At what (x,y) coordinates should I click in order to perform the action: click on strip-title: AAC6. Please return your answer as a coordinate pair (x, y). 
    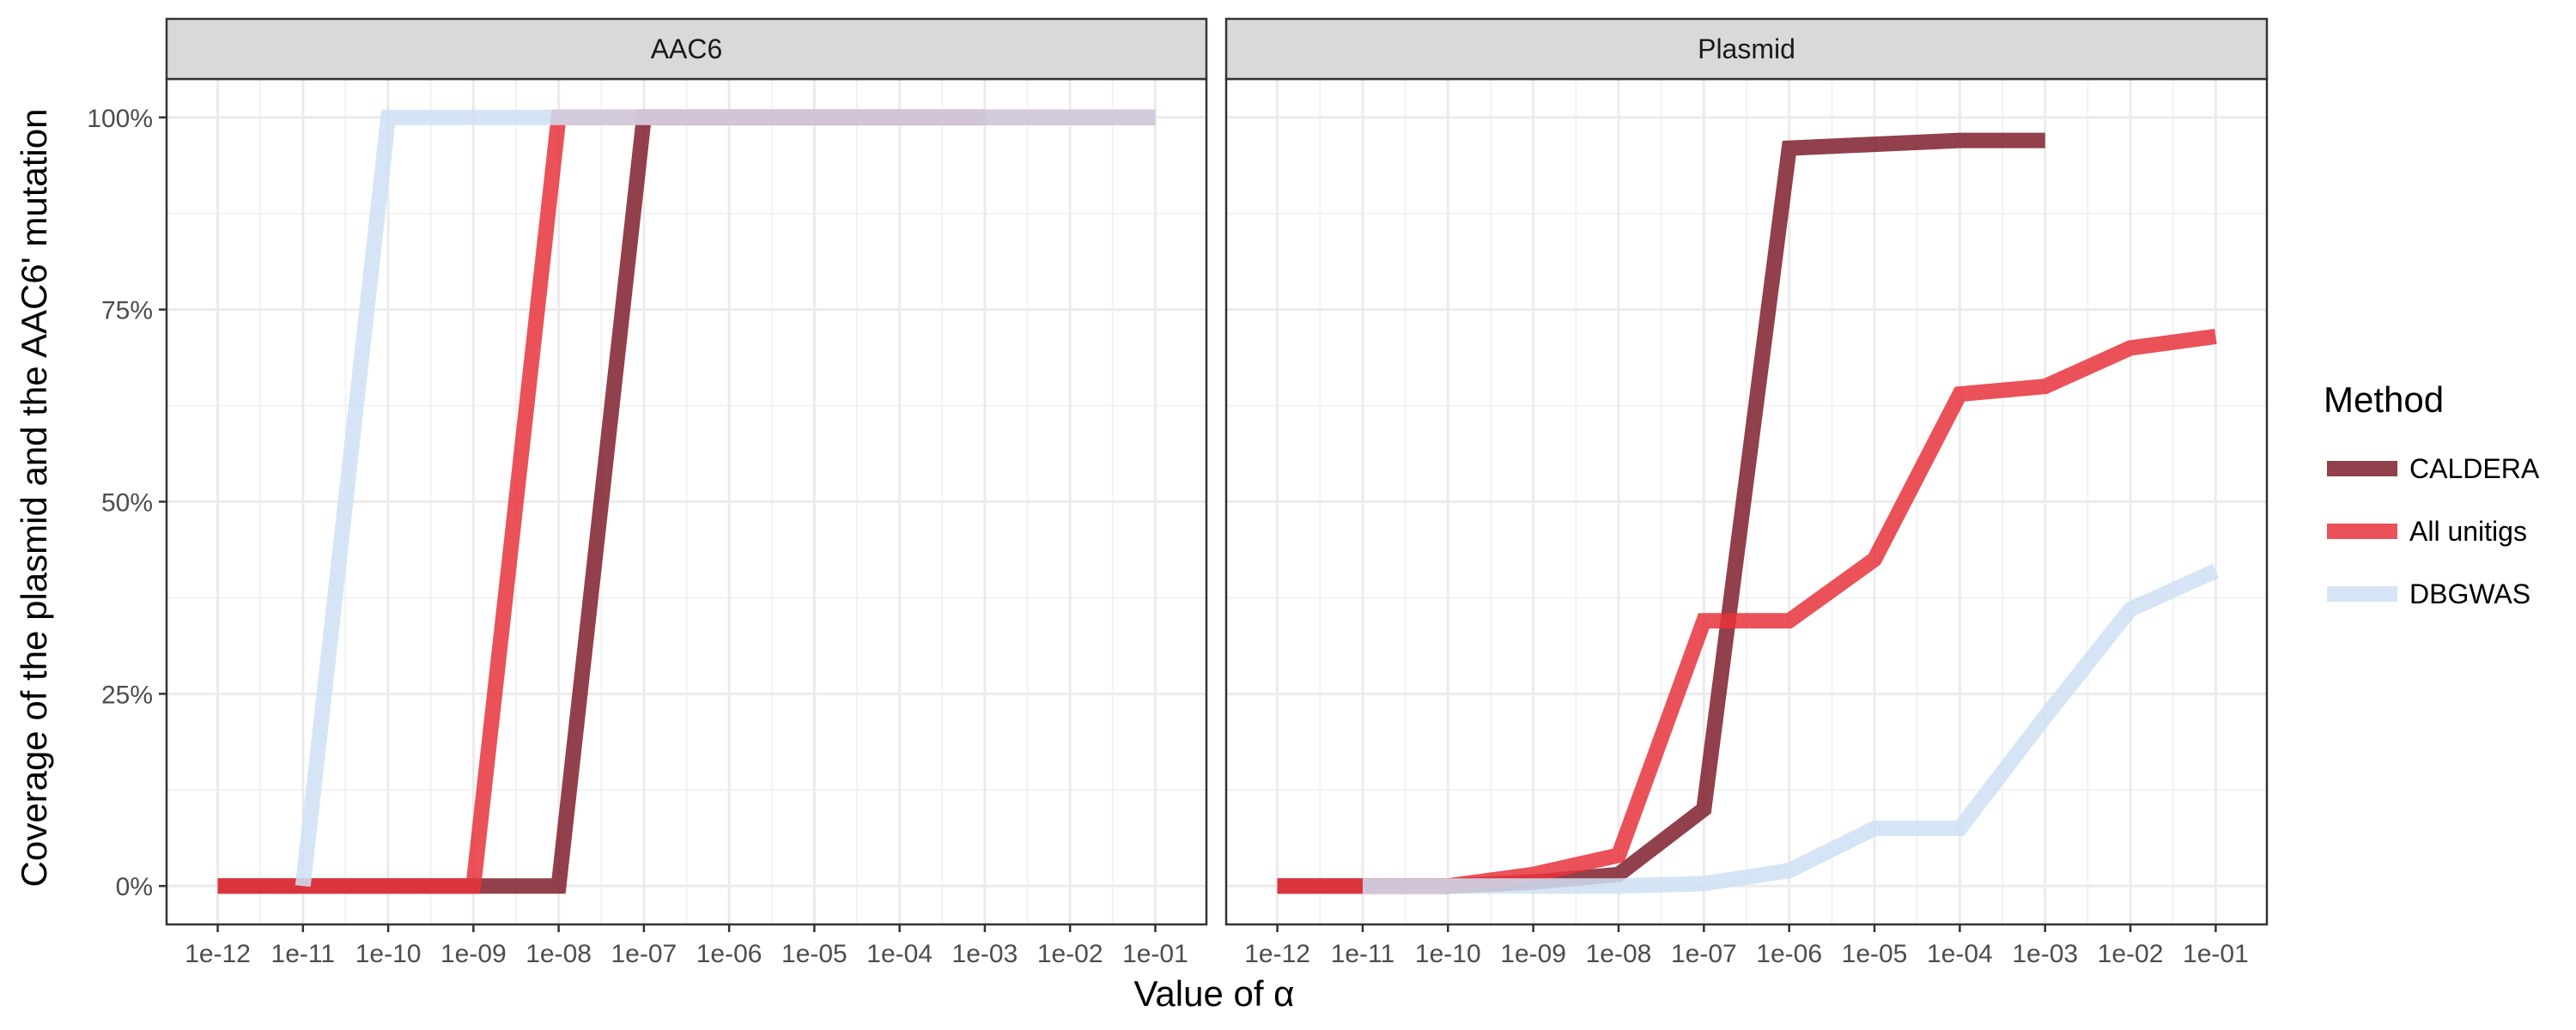
    Looking at the image, I should click on (687, 48).